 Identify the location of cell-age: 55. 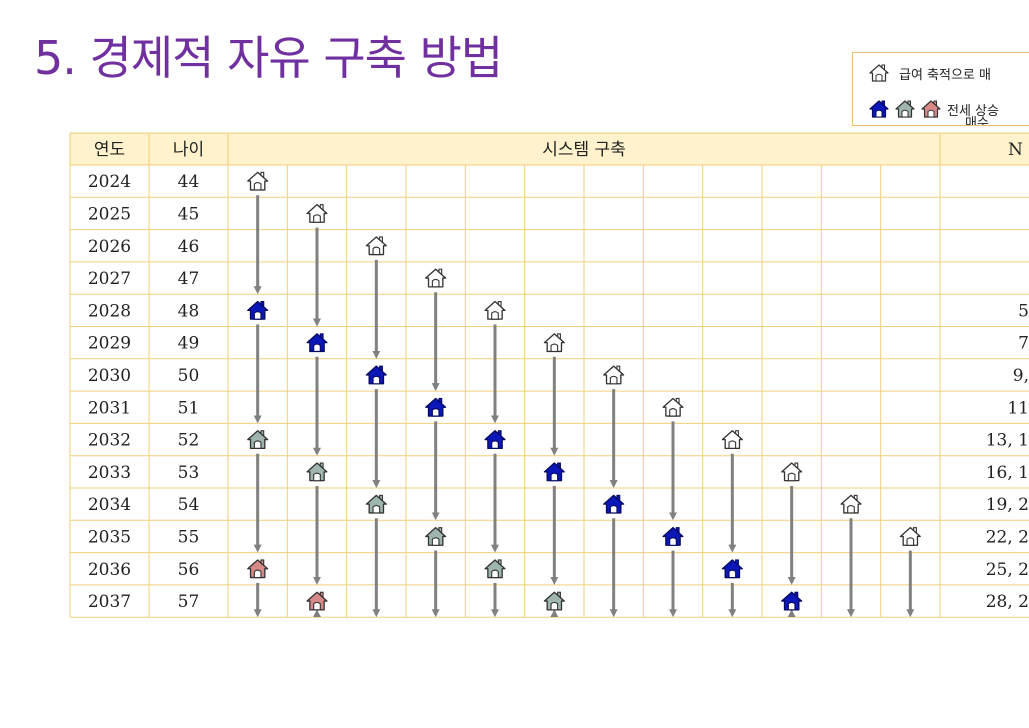
(189, 537).